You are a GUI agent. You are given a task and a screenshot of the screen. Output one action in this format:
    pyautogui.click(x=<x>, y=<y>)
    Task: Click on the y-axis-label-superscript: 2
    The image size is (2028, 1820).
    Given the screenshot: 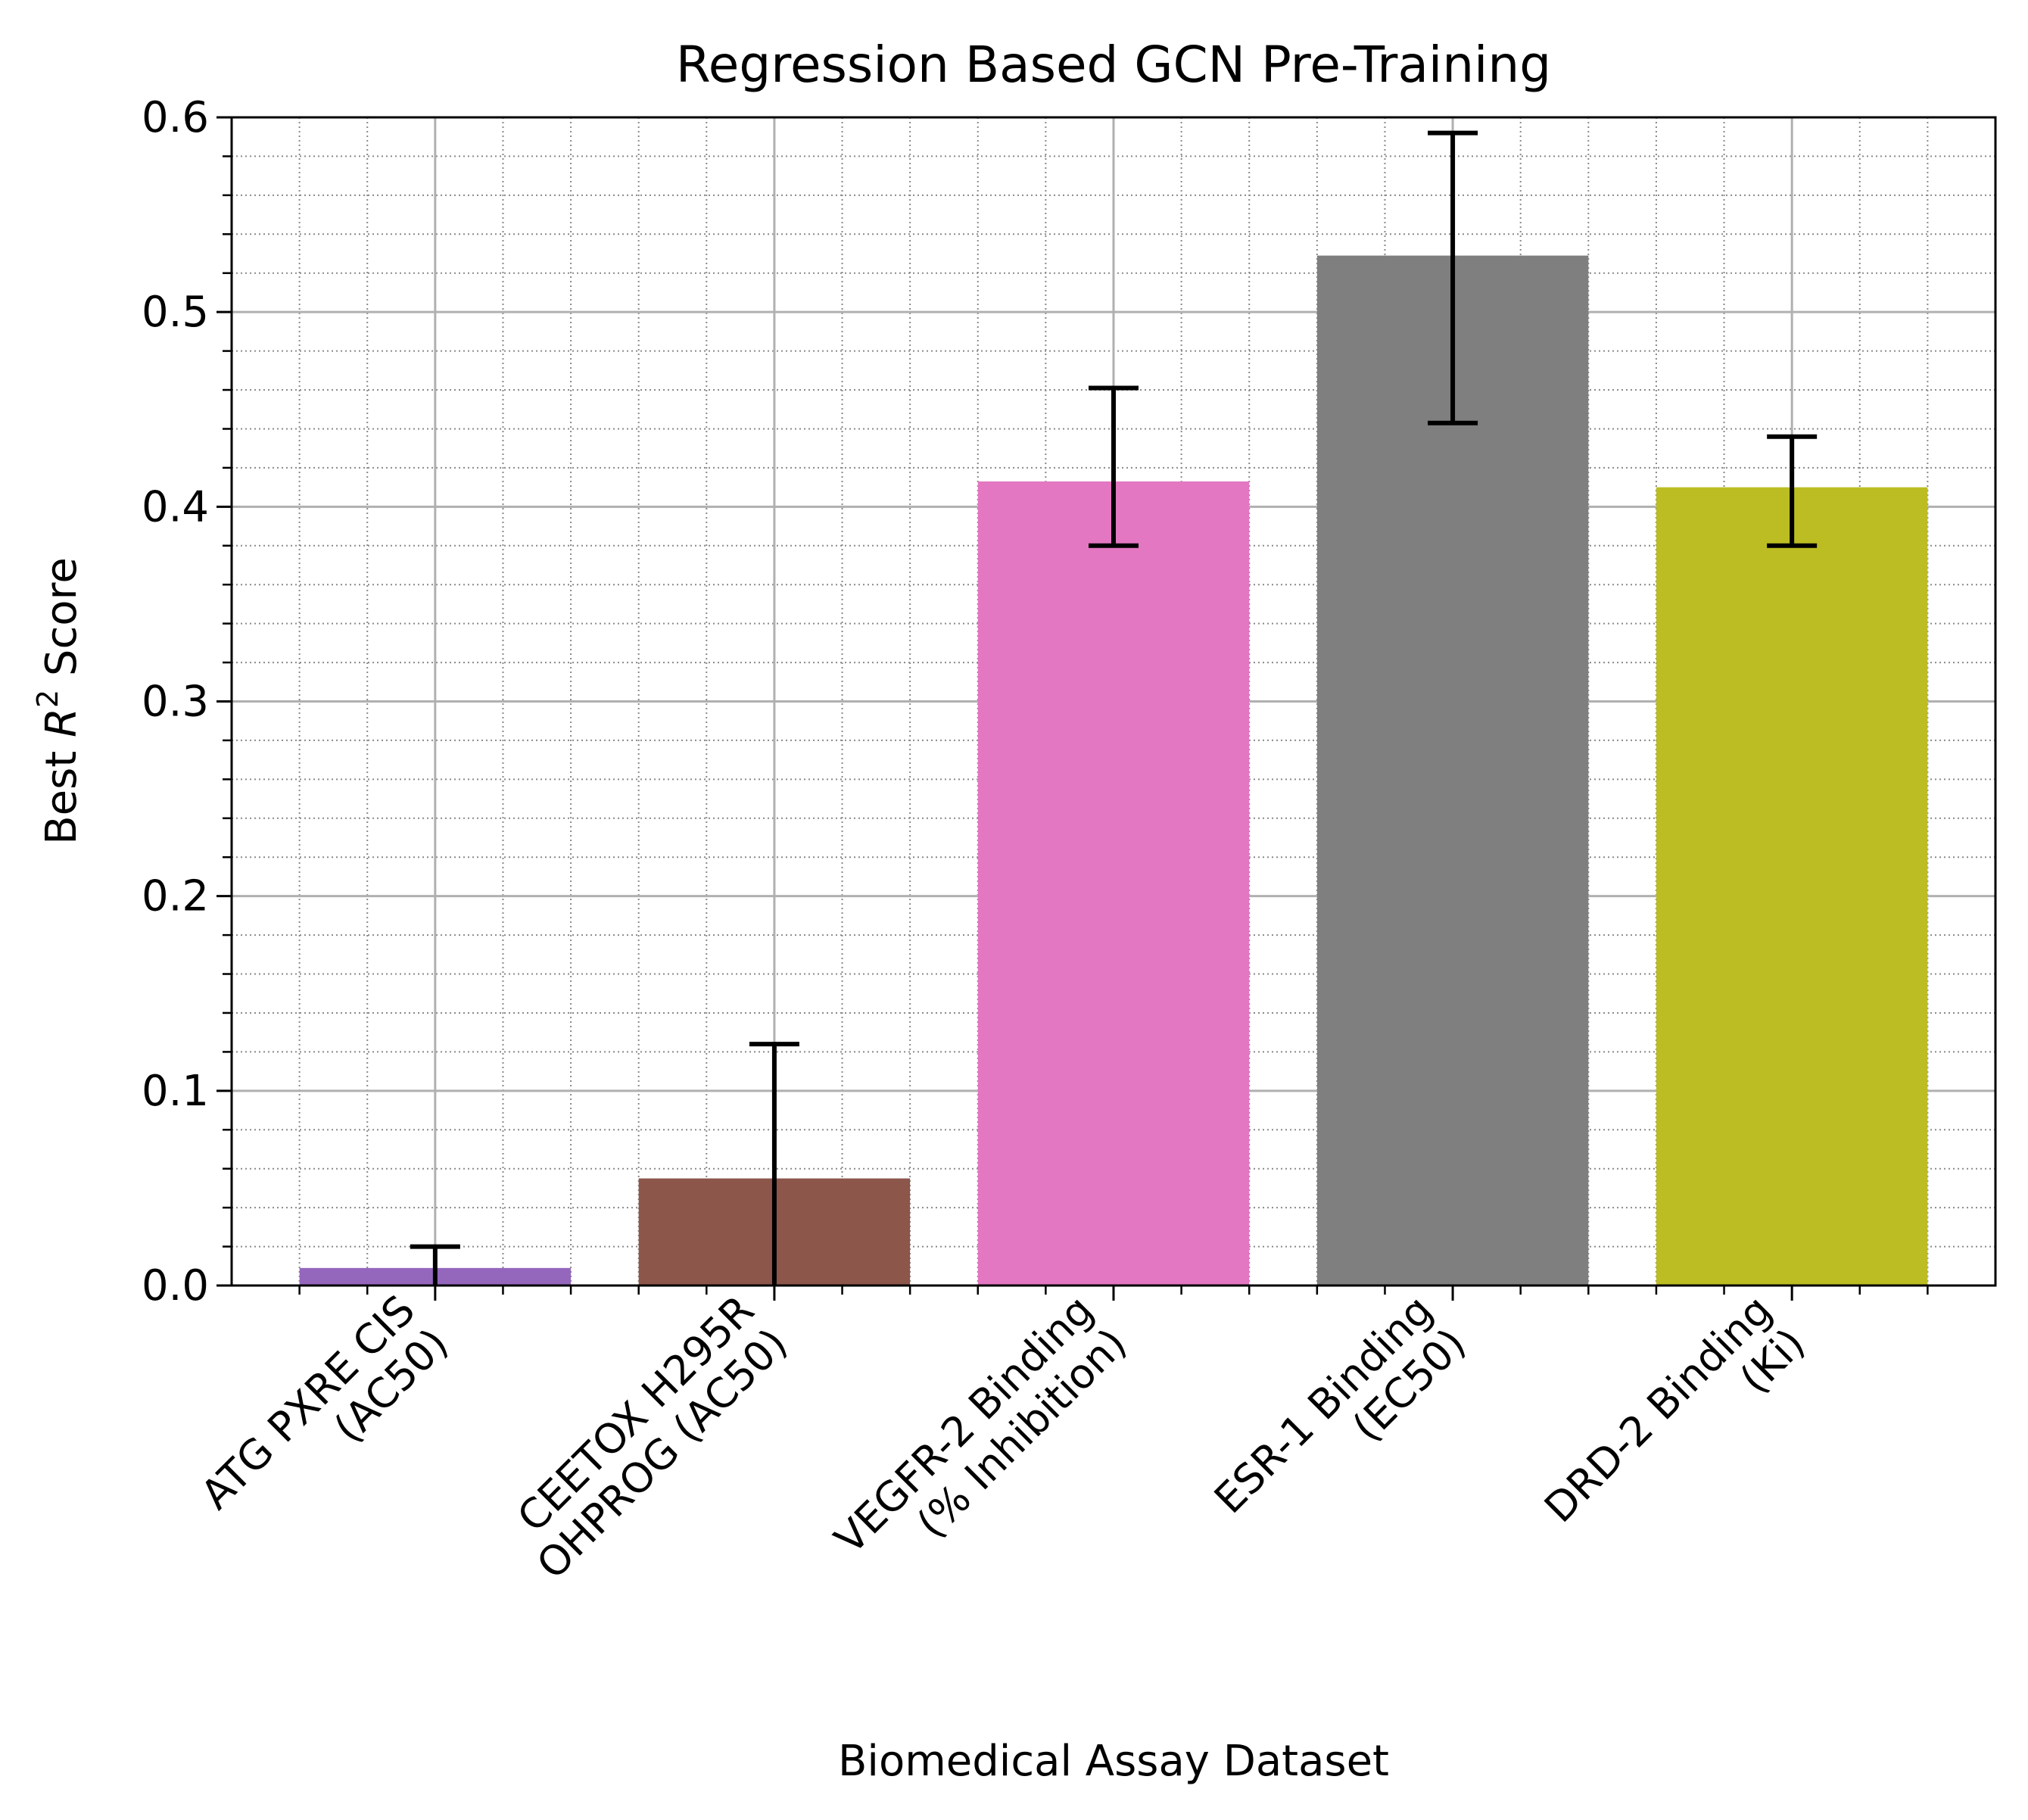 What is the action you would take?
    pyautogui.click(x=47, y=699)
    